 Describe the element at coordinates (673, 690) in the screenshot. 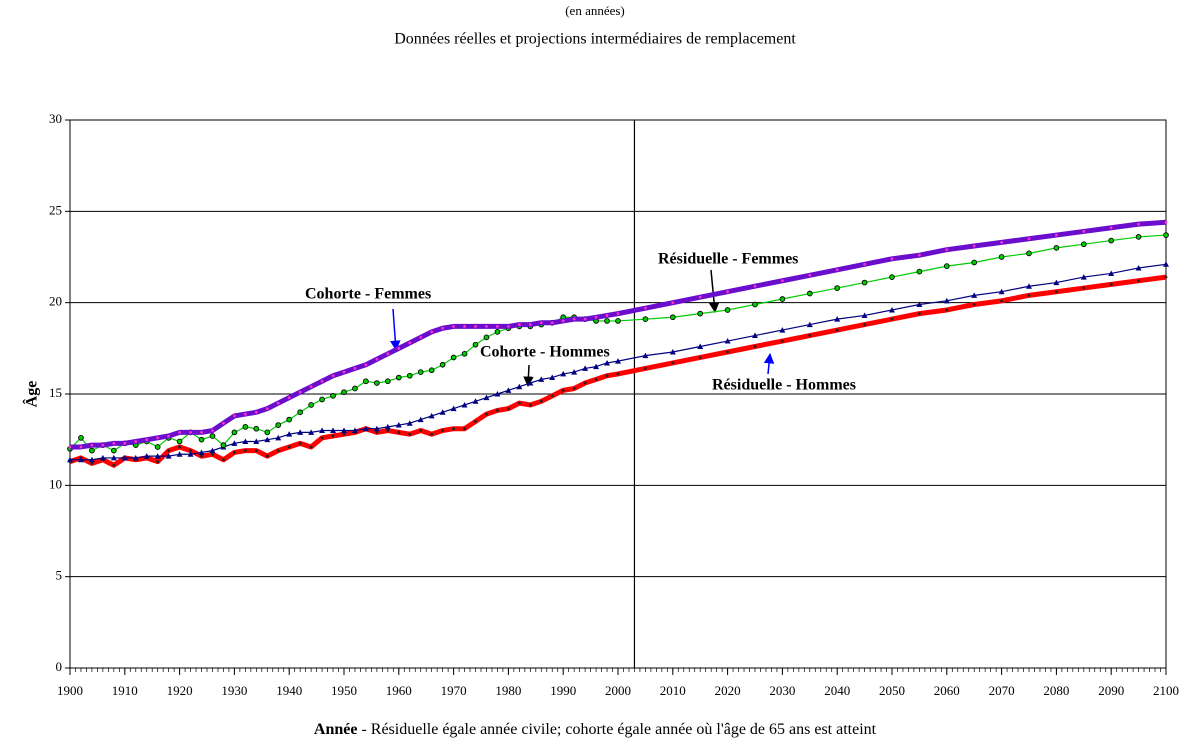

I see `x-tick-label: 2010` at that location.